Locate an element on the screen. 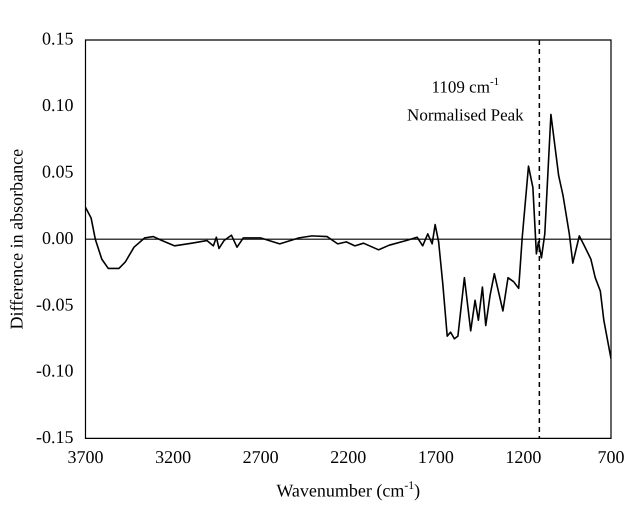 Image resolution: width=633 pixels, height=506 pixels. y-tick-label: 0.00 is located at coordinates (58, 238).